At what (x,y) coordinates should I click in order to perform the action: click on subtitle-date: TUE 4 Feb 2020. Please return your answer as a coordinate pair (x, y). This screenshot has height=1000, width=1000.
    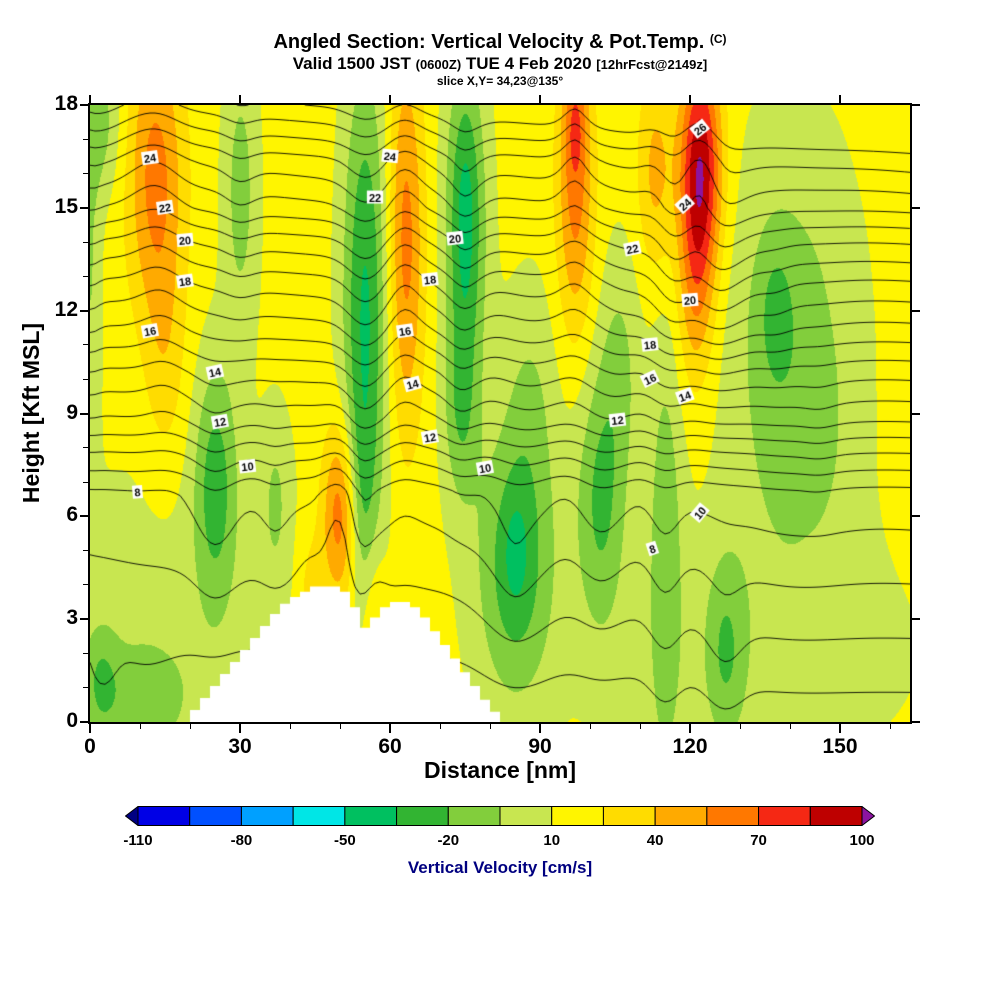
    Looking at the image, I should click on (529, 63).